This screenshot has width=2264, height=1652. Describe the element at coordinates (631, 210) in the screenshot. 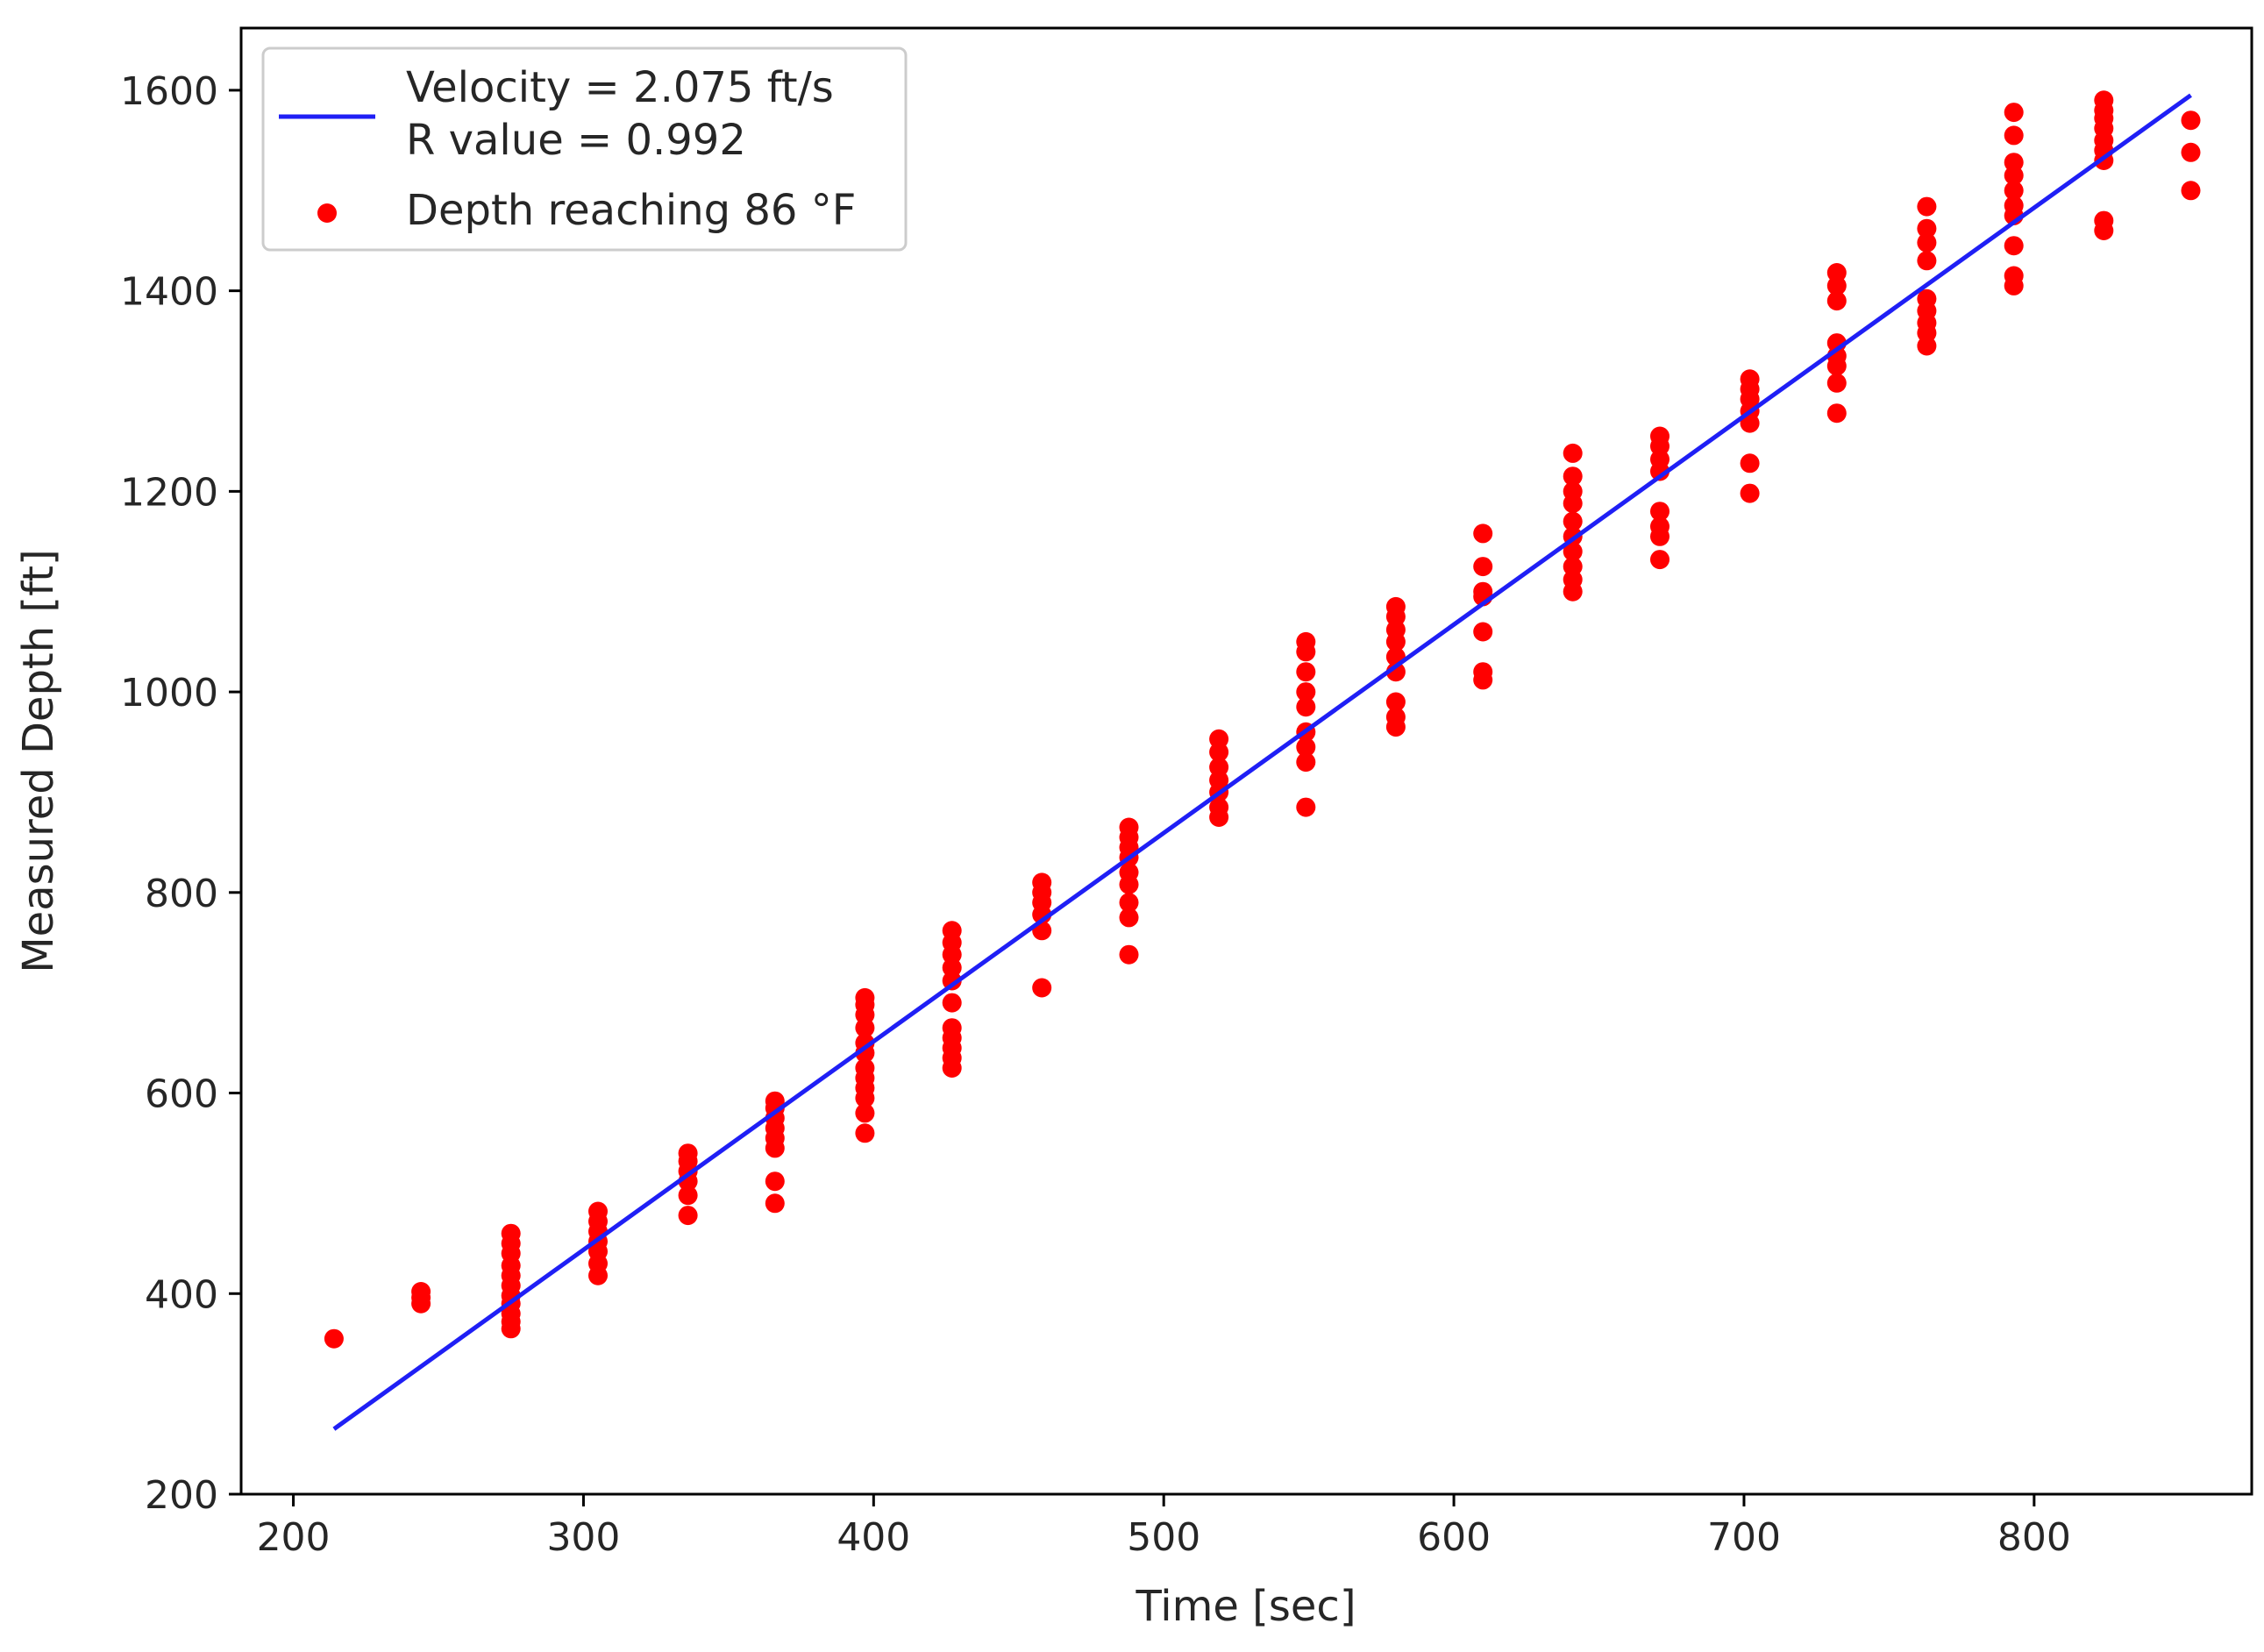

I see `legend-points-label: Depth reaching 86 °F` at that location.